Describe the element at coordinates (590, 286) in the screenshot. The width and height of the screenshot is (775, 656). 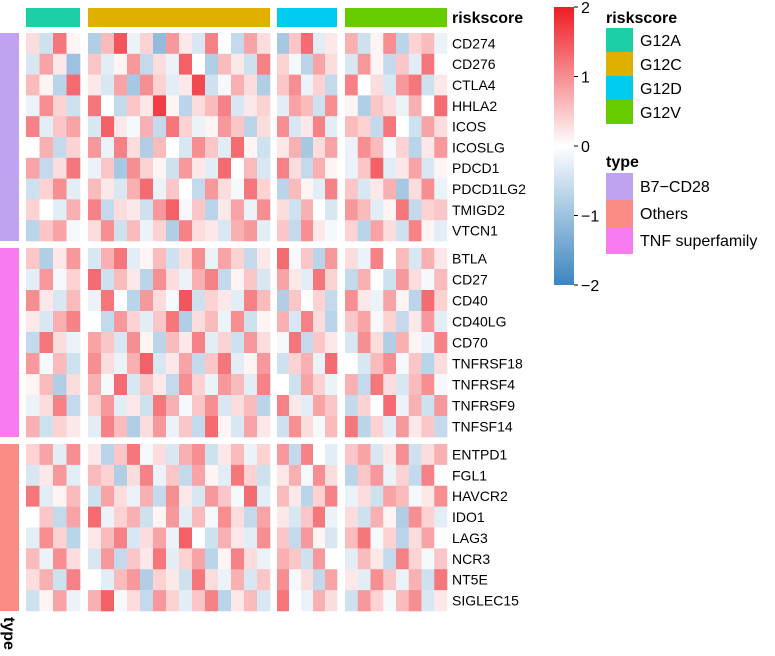
I see `colorbar-tick-label: −2` at that location.